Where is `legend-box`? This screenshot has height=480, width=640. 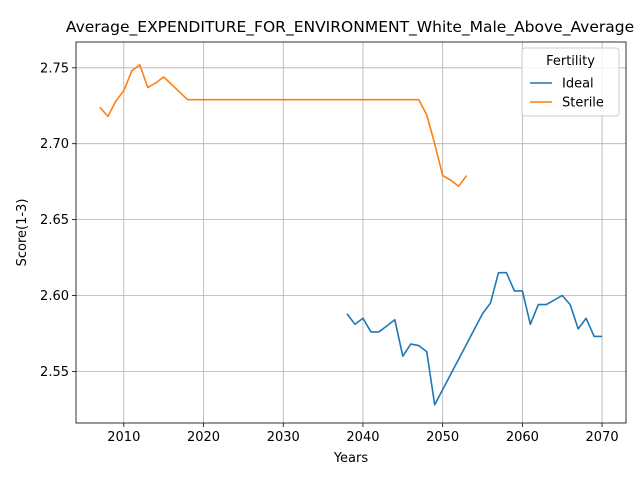 legend-box is located at coordinates (570, 82).